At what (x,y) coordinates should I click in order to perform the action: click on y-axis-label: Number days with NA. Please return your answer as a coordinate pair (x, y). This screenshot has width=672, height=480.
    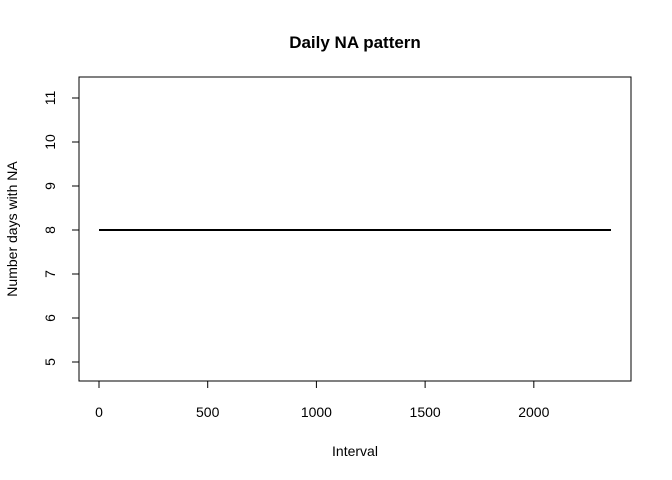
    Looking at the image, I should click on (12, 229).